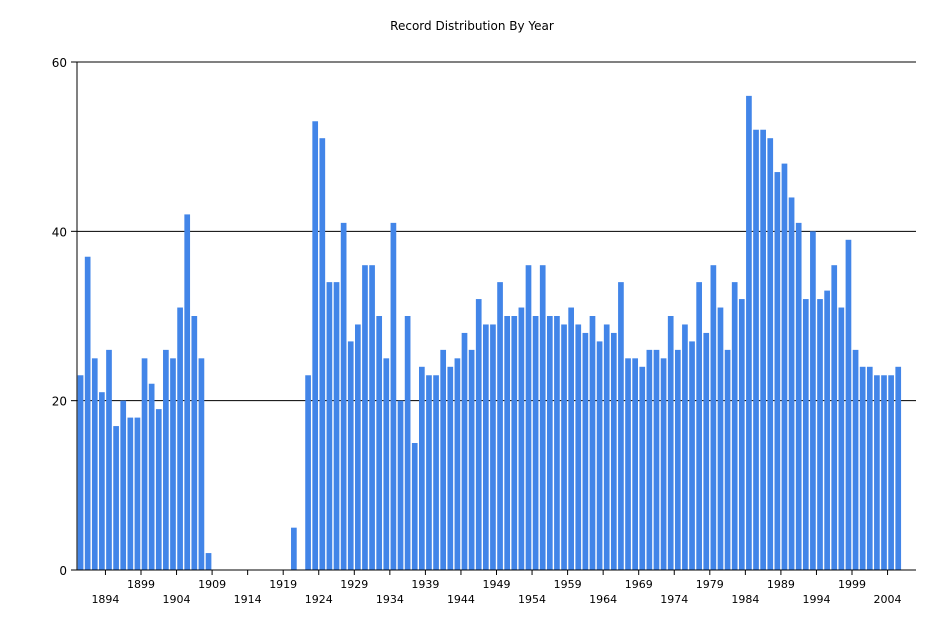 This screenshot has width=945, height=634. Describe the element at coordinates (649, 459) in the screenshot. I see `bar-1971` at that location.